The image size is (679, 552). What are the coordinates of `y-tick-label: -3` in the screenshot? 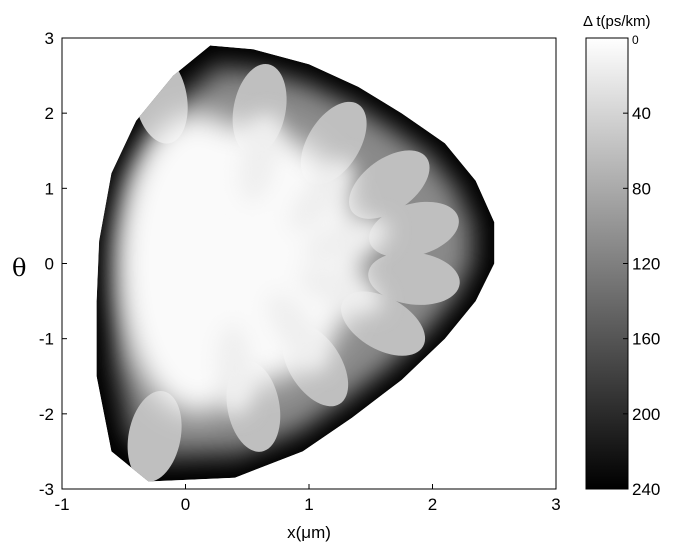 It's located at (46, 489).